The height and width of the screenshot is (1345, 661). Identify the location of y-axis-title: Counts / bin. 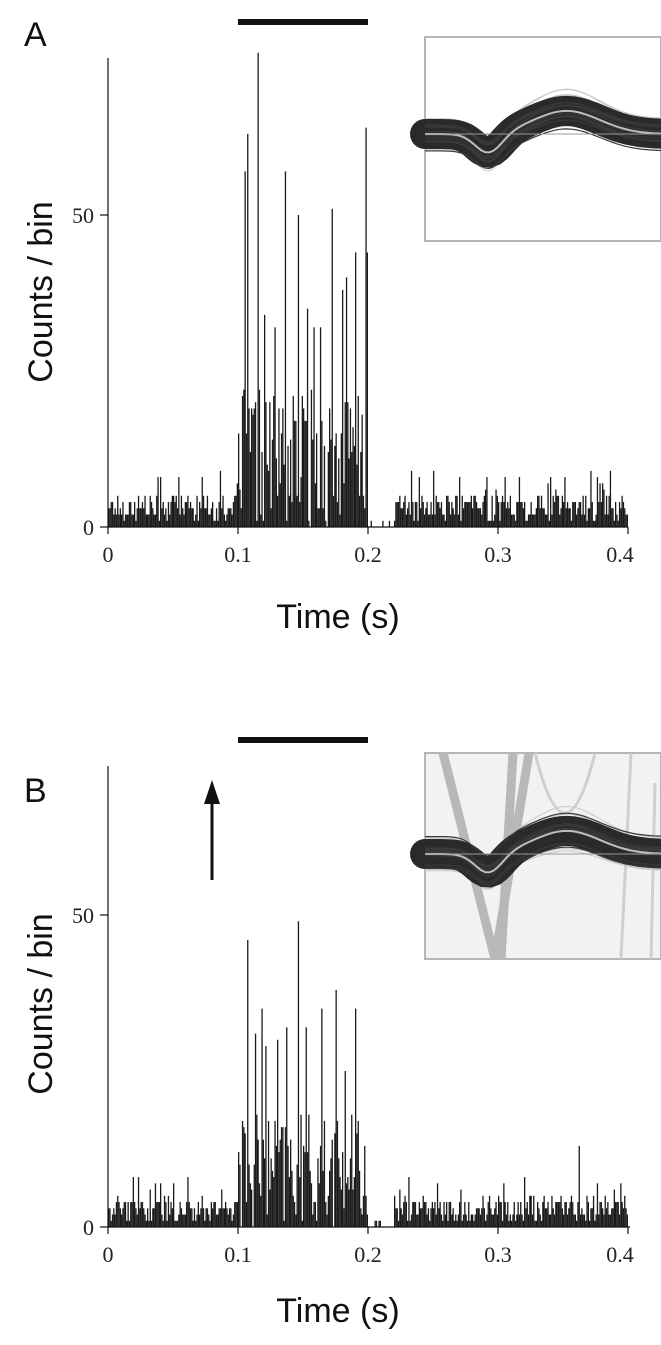
(41, 1003).